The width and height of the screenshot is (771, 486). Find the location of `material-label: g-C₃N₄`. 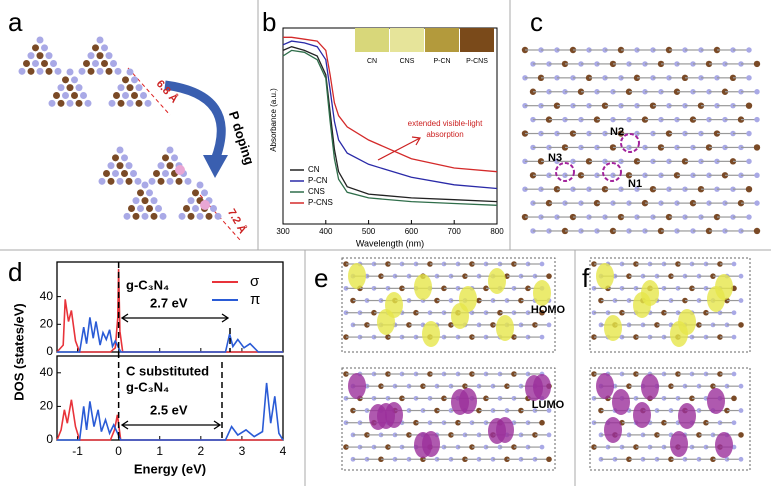

material-label: g-C₃N₄ is located at coordinates (147, 284).